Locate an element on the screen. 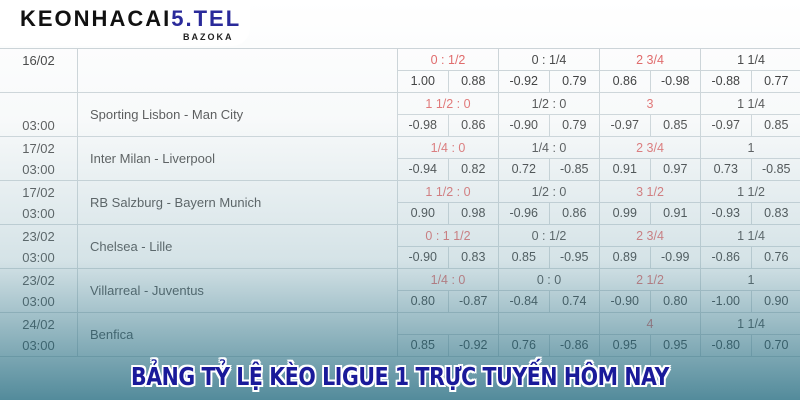  odds-value: 0.70 is located at coordinates (775, 345).